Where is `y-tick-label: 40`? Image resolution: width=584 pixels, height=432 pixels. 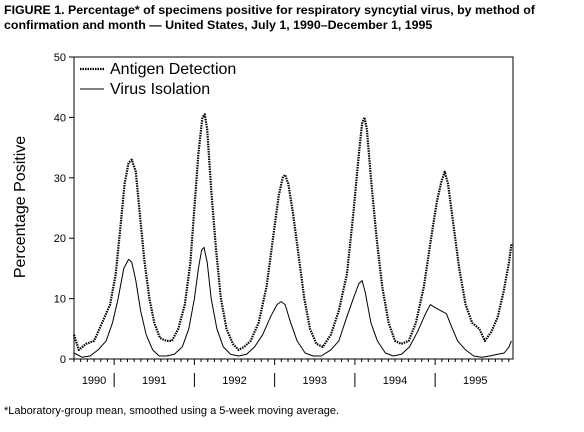
y-tick-label: 40 is located at coordinates (60, 118).